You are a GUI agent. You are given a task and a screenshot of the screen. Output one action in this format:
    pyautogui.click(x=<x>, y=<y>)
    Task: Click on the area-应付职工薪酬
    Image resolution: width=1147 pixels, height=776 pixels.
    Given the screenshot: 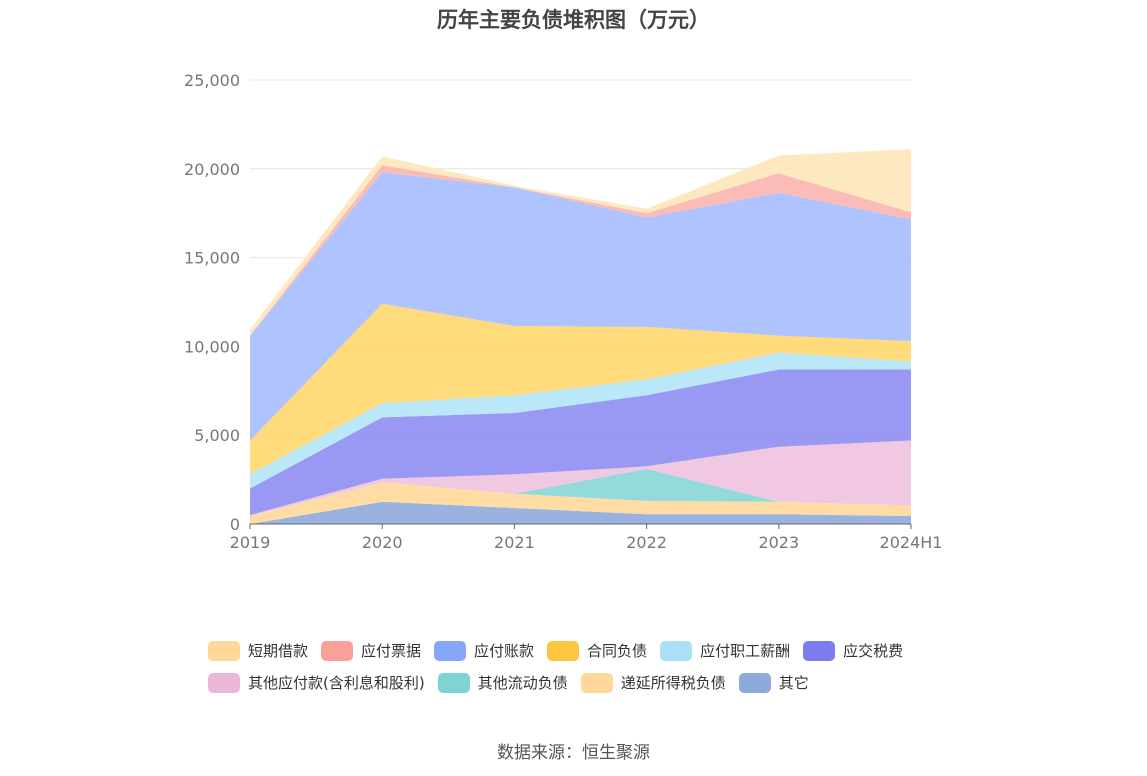 What is the action you would take?
    pyautogui.click(x=580, y=420)
    